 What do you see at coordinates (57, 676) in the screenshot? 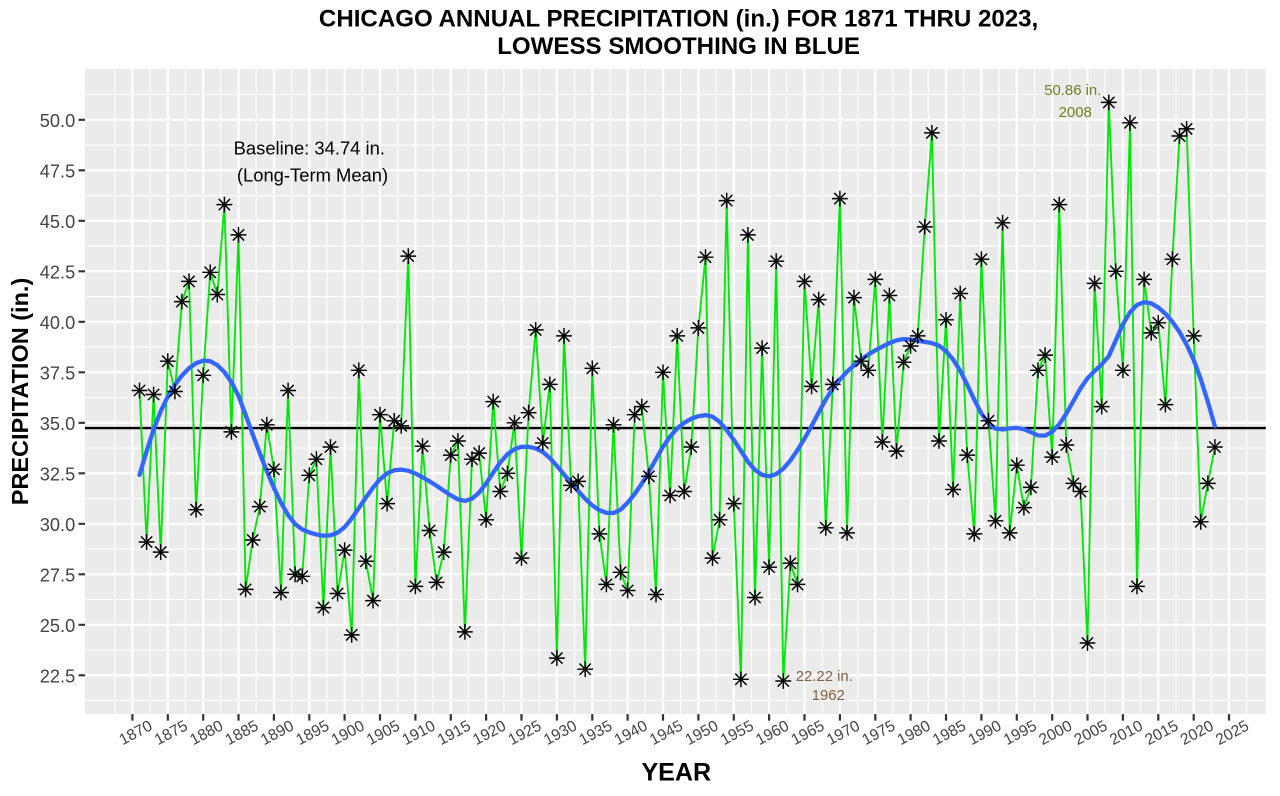
I see `svg-text: 22.5` at bounding box center [57, 676].